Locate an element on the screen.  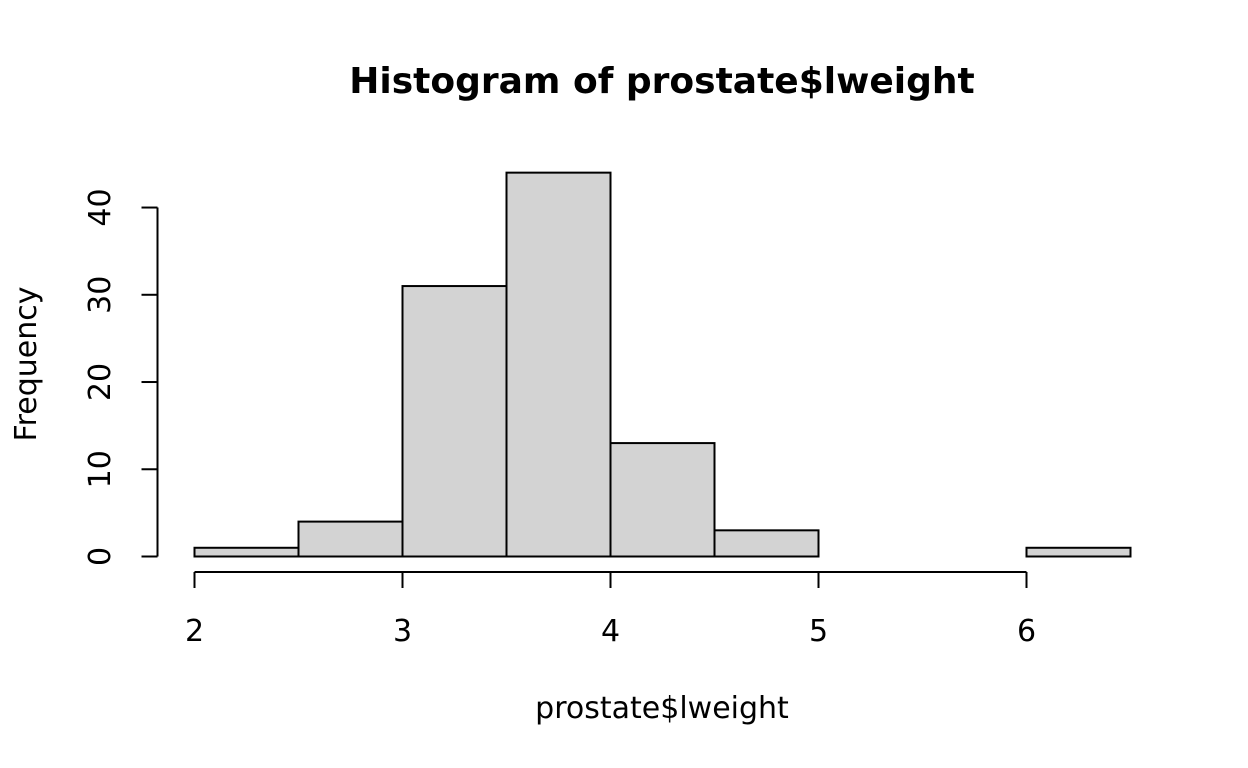
x-tick-label: 2 is located at coordinates (194, 631).